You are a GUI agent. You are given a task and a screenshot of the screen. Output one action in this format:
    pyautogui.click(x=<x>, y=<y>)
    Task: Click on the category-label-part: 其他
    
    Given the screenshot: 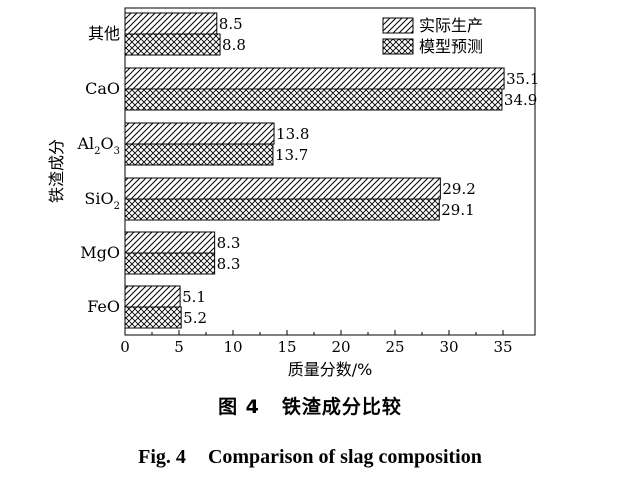 What is the action you would take?
    pyautogui.click(x=104, y=33)
    